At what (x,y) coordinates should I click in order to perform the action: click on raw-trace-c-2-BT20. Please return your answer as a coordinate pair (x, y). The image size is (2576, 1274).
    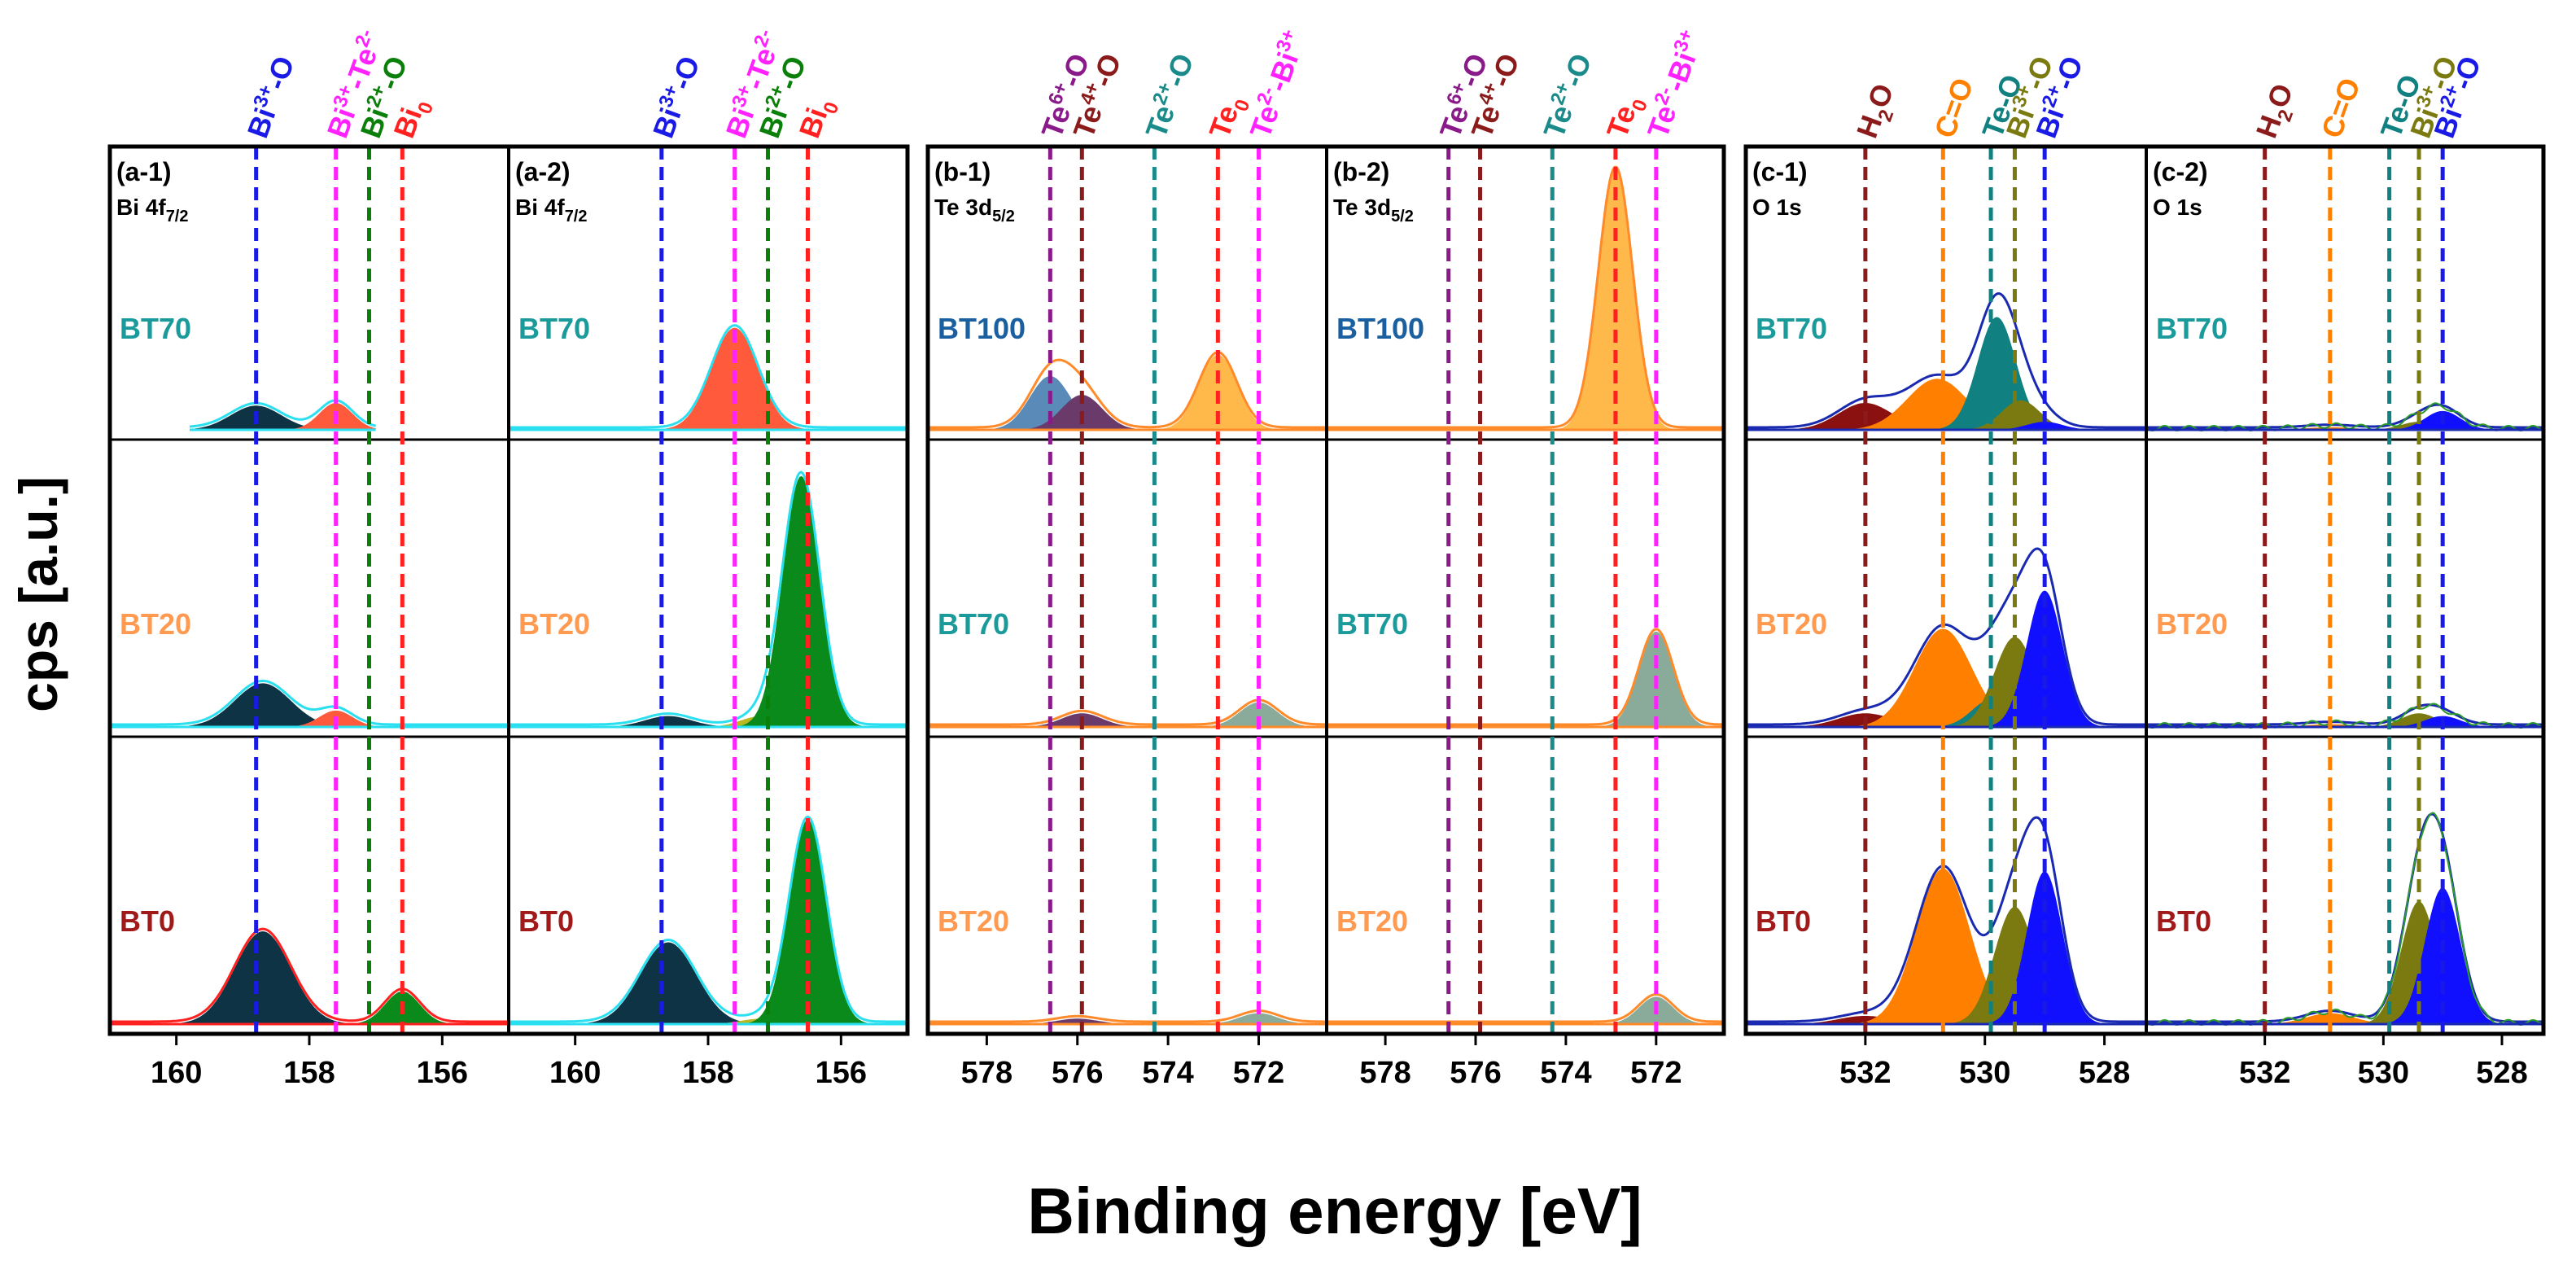
    Looking at the image, I should click on (2344, 716).